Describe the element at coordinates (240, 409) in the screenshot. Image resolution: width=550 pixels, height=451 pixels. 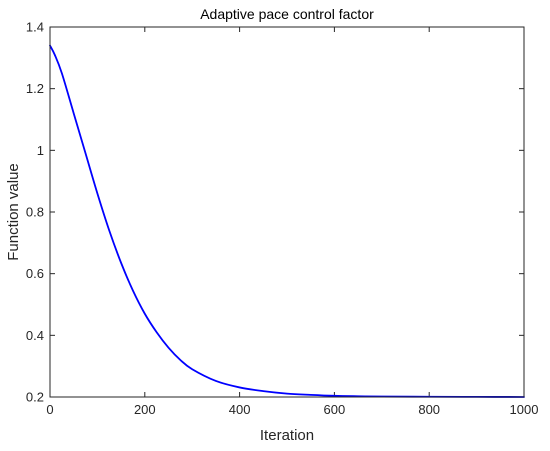
I see `x-tick-label: 400` at that location.